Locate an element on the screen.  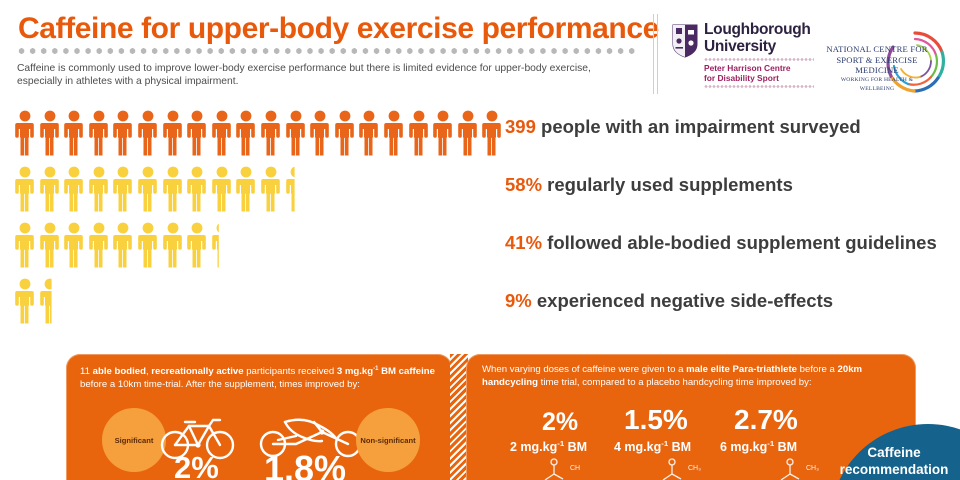
loughborough-name-line1: Loughborough is located at coordinates (757, 29).